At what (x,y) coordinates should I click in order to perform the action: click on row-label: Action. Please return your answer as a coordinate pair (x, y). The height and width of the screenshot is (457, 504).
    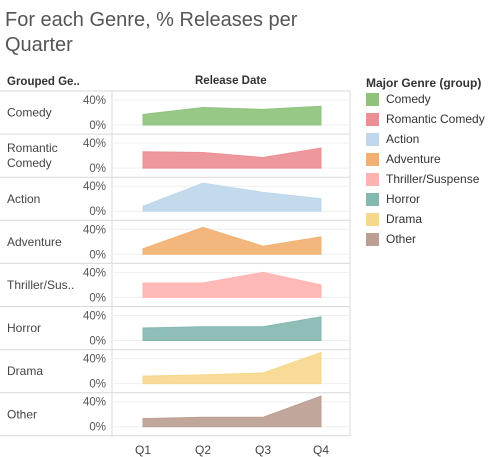
    Looking at the image, I should click on (23, 199).